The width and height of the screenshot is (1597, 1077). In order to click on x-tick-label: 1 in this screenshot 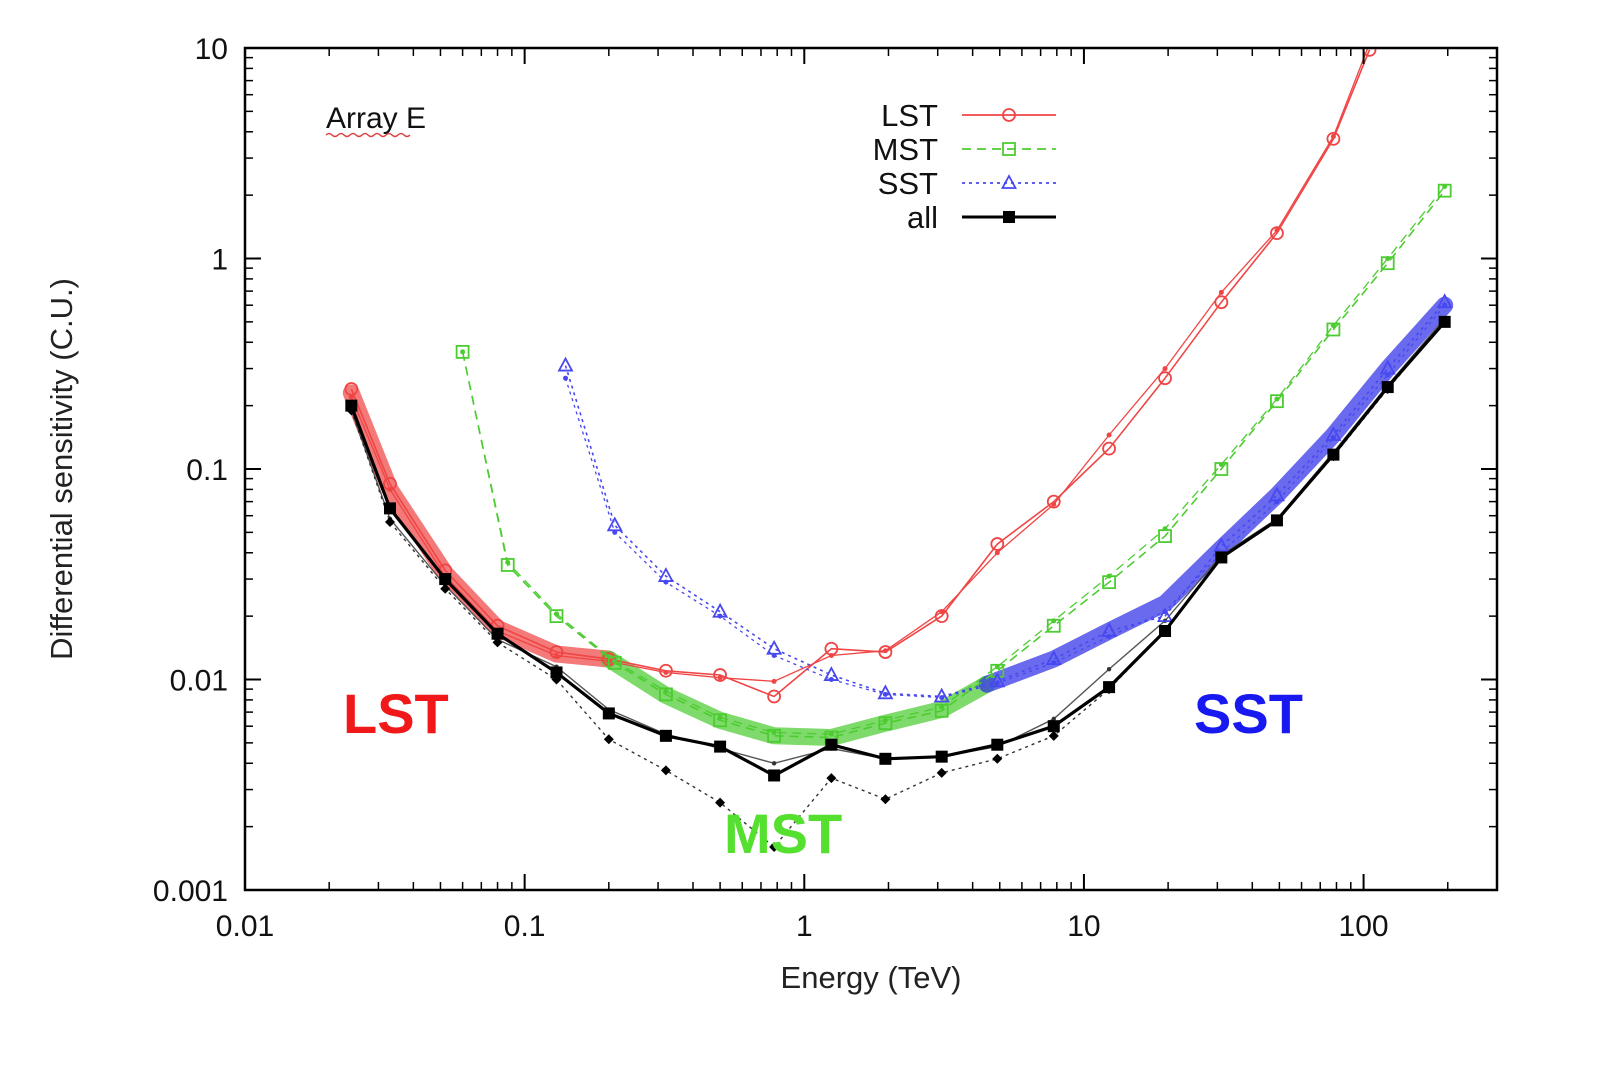, I will do `click(804, 926)`.